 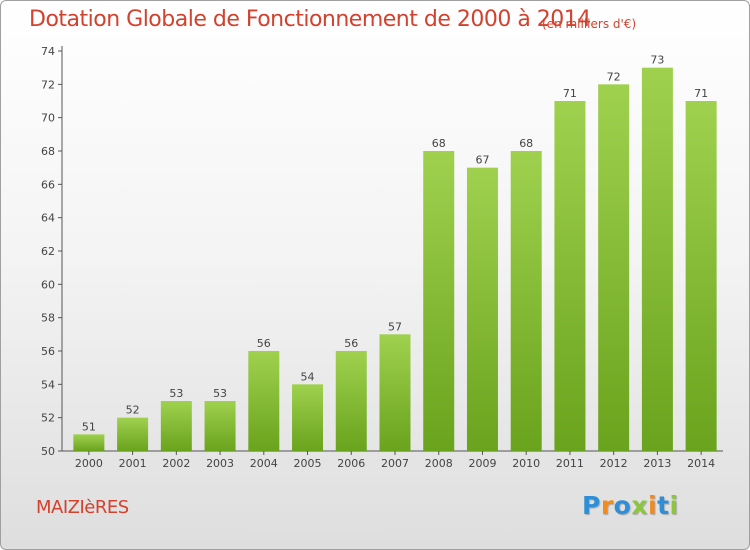 What do you see at coordinates (589, 24) in the screenshot?
I see `chart-unit: (en milliers d'€)` at bounding box center [589, 24].